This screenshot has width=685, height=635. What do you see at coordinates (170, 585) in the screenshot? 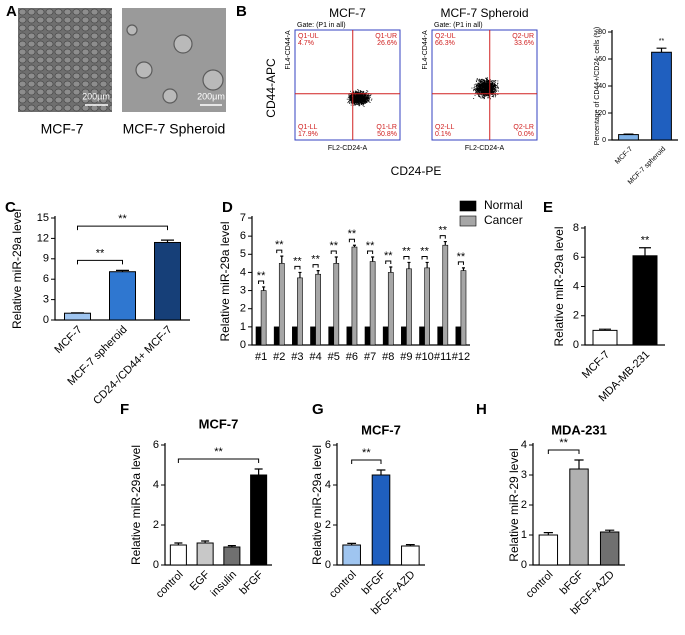
I see `x-tick-label: control` at bounding box center [170, 585].